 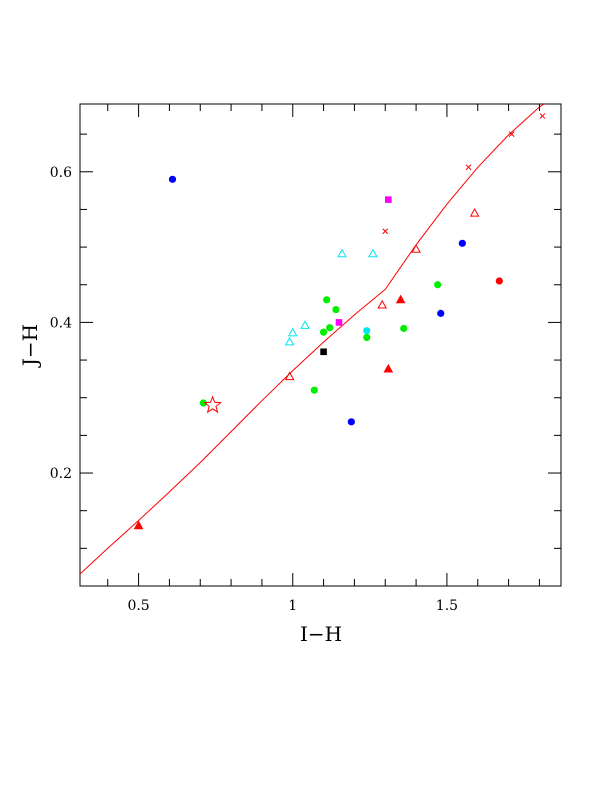 I want to click on y-axis-title: J−H, so click(x=30, y=346).